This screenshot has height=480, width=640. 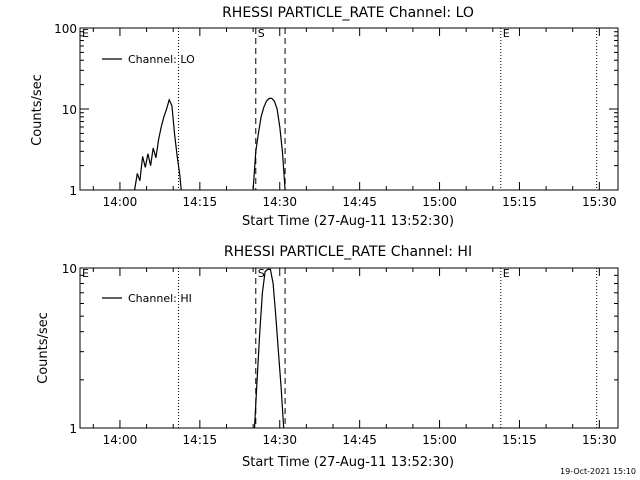 What do you see at coordinates (65, 29) in the screenshot?
I see `y-tick-label: 100` at bounding box center [65, 29].